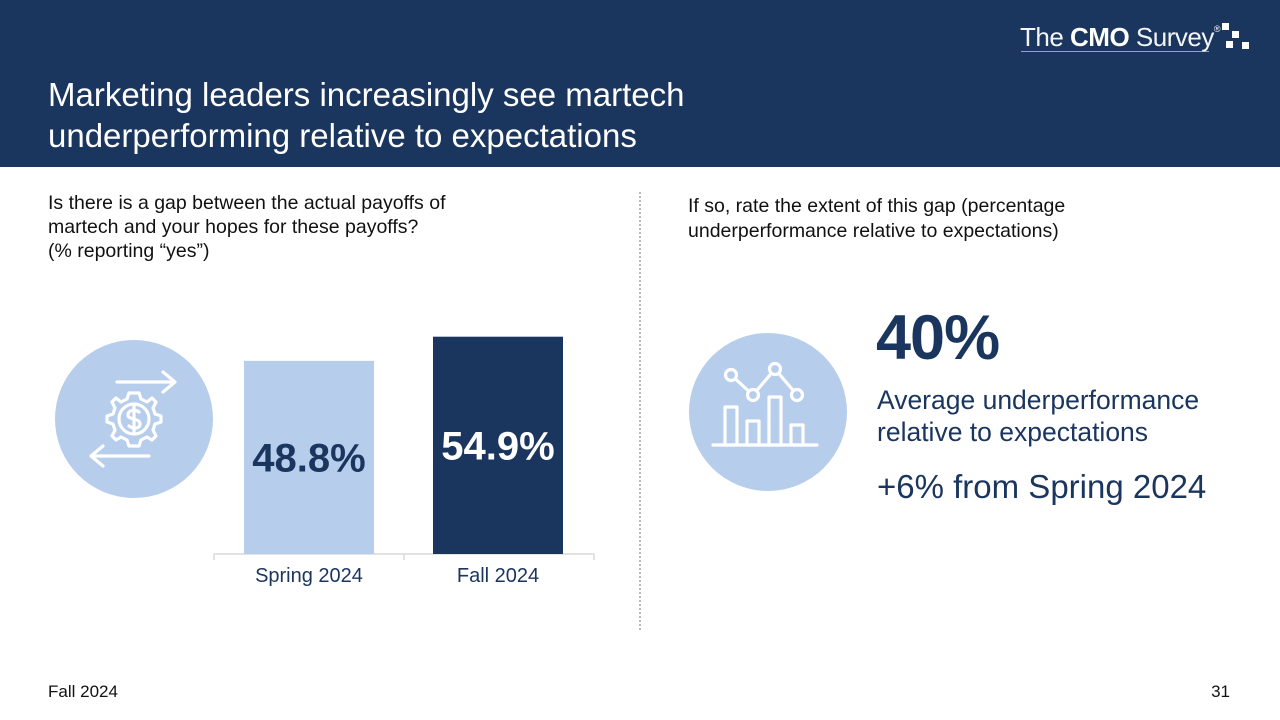 The image size is (1280, 720). I want to click on big-stat-value: 40%, so click(938, 338).